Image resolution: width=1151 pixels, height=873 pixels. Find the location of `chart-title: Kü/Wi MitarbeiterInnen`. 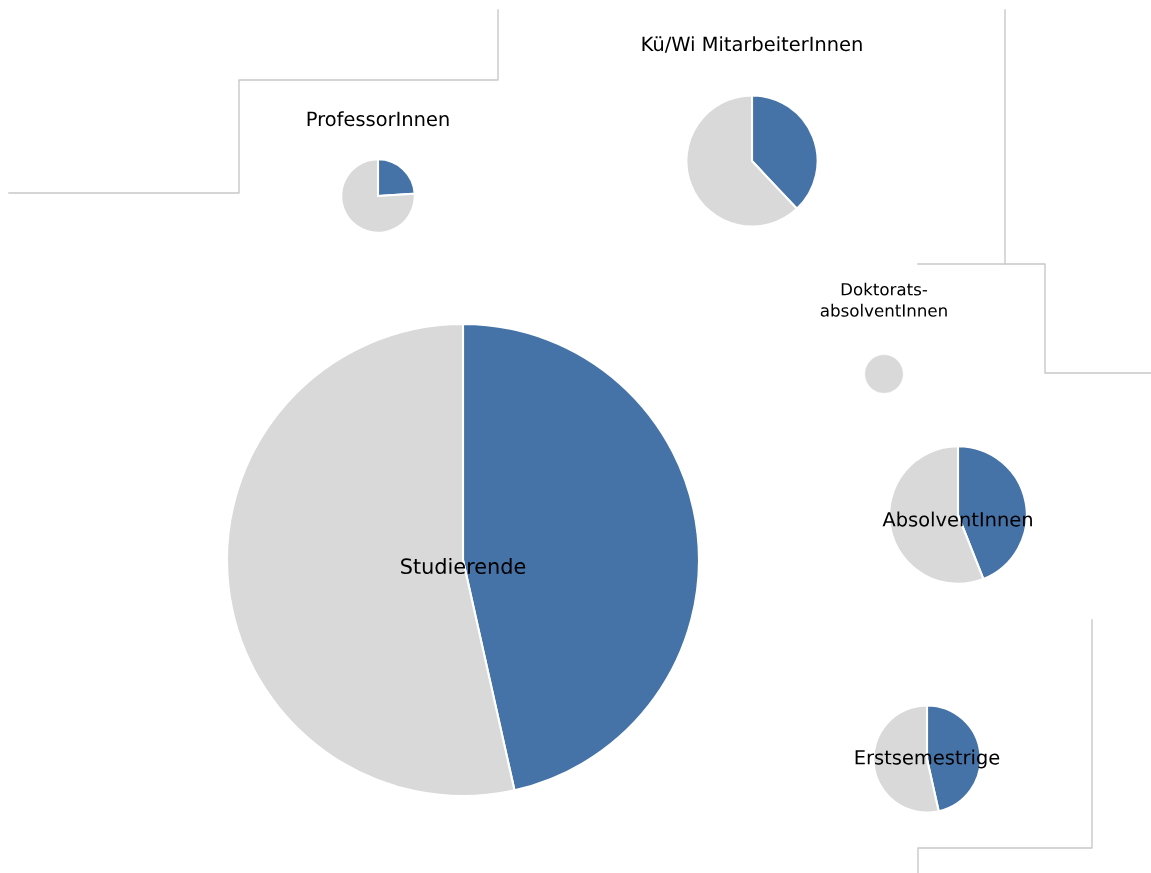

chart-title: Kü/Wi MitarbeiterInnen is located at coordinates (752, 44).